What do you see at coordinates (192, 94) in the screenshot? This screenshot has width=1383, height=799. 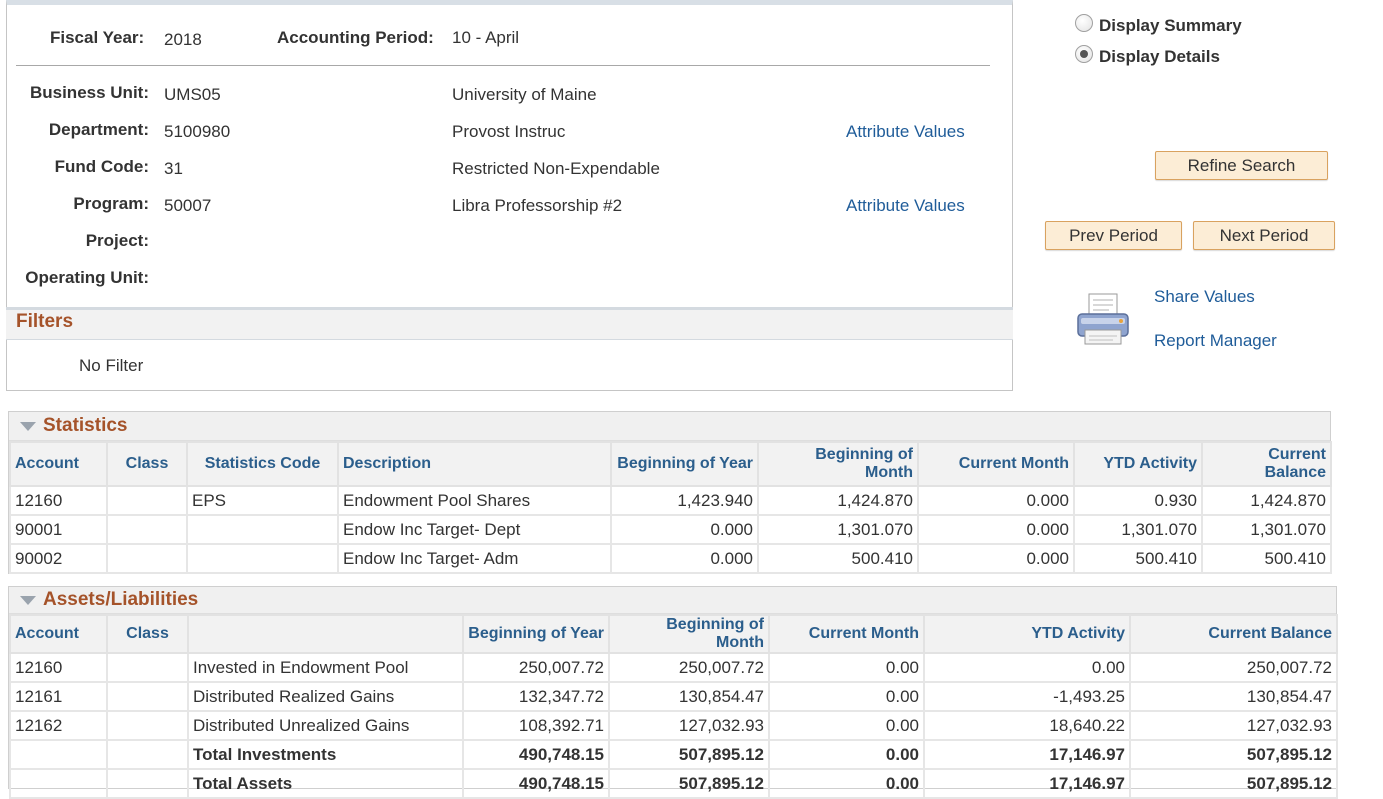 I see `business-unit-value: UMS05` at bounding box center [192, 94].